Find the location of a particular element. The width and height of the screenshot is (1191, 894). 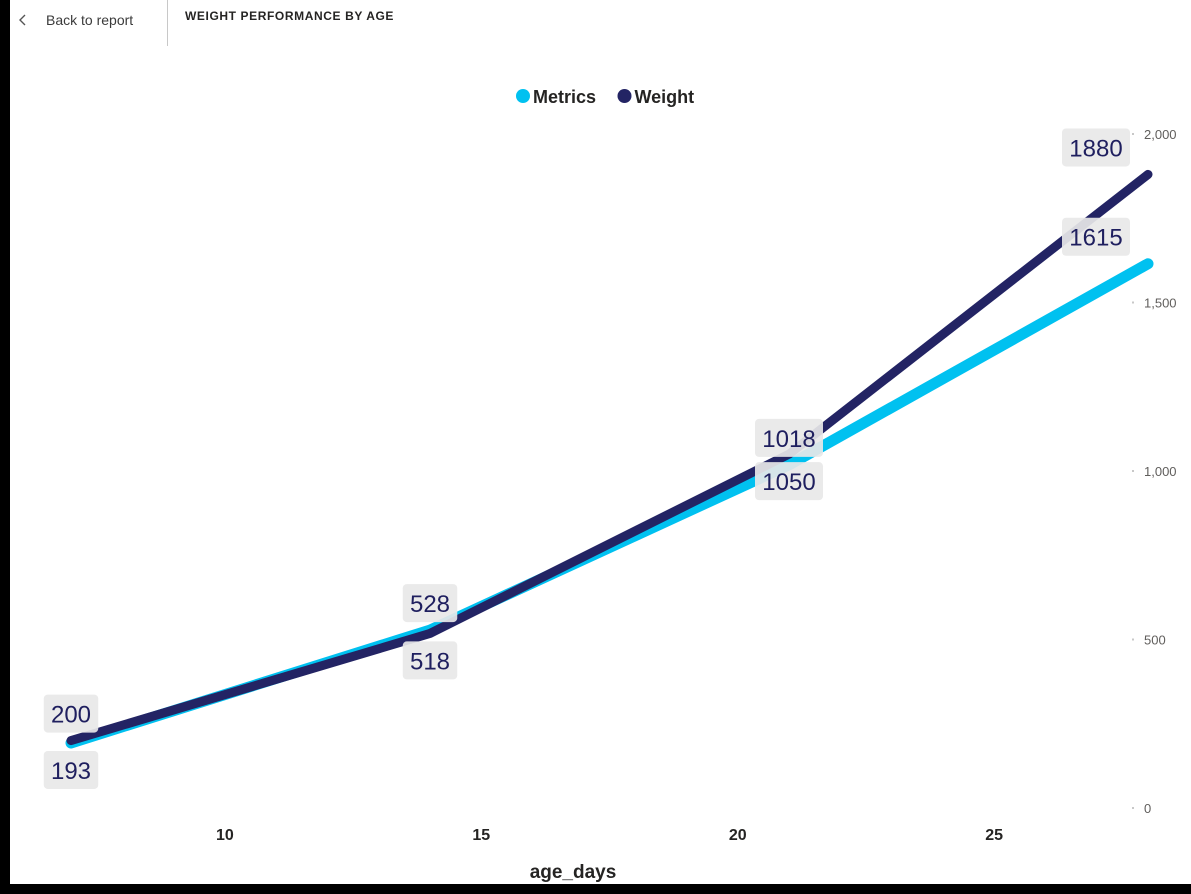

data-label: 1880 is located at coordinates (1096, 147).